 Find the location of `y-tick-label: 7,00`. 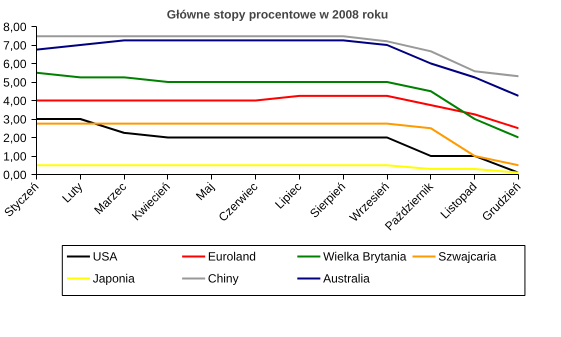

y-tick-label: 7,00 is located at coordinates (15, 45).